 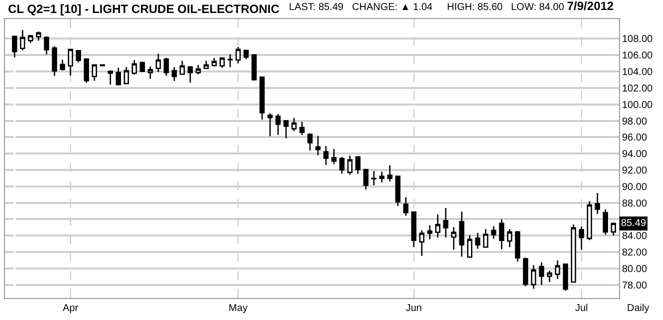 What do you see at coordinates (635, 154) in the screenshot?
I see `y-tick-label: 94.00` at bounding box center [635, 154].